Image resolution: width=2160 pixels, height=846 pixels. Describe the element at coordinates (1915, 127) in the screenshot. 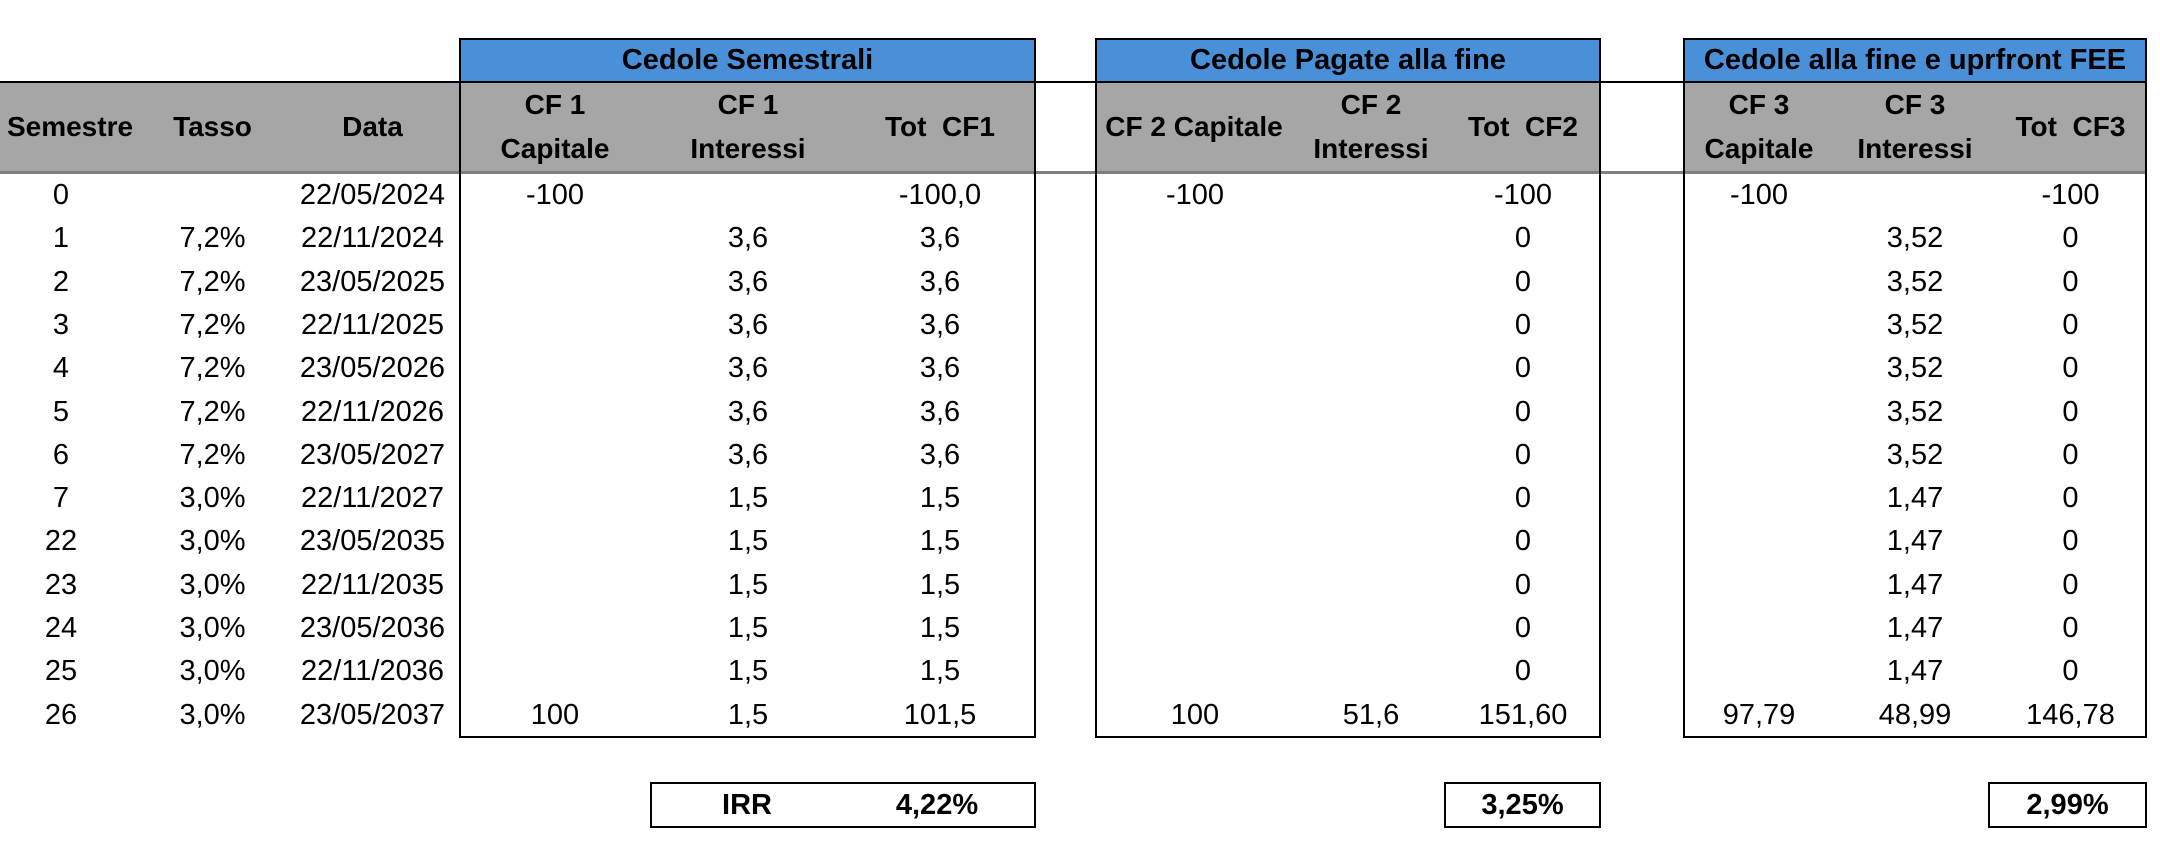

I see `header-cf3-interessi: CF 3 Interessi` at that location.